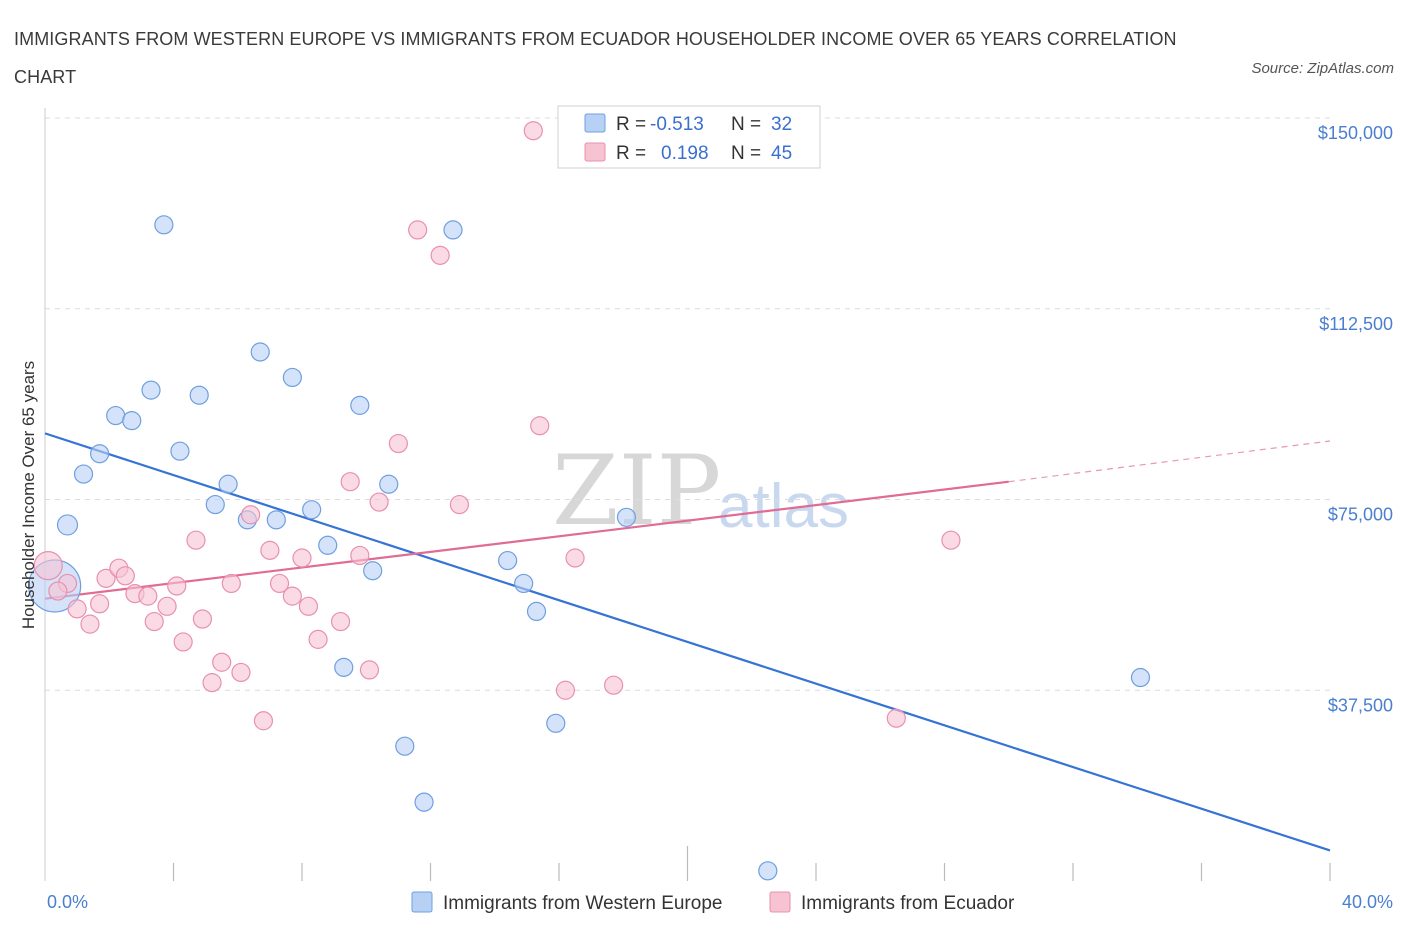  What do you see at coordinates (67, 902) in the screenshot?
I see `x-tick-label-0: 0.0%` at bounding box center [67, 902].